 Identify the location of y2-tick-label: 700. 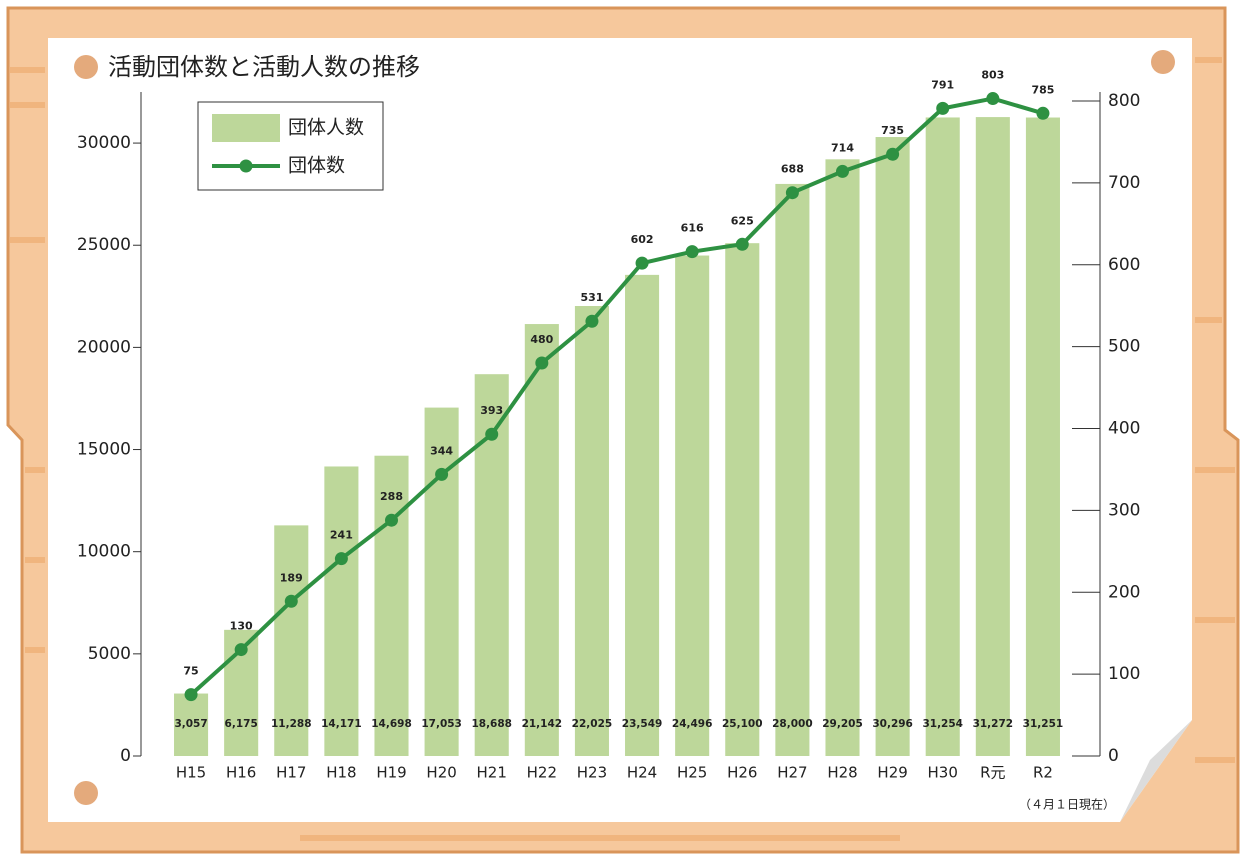
(1124, 183).